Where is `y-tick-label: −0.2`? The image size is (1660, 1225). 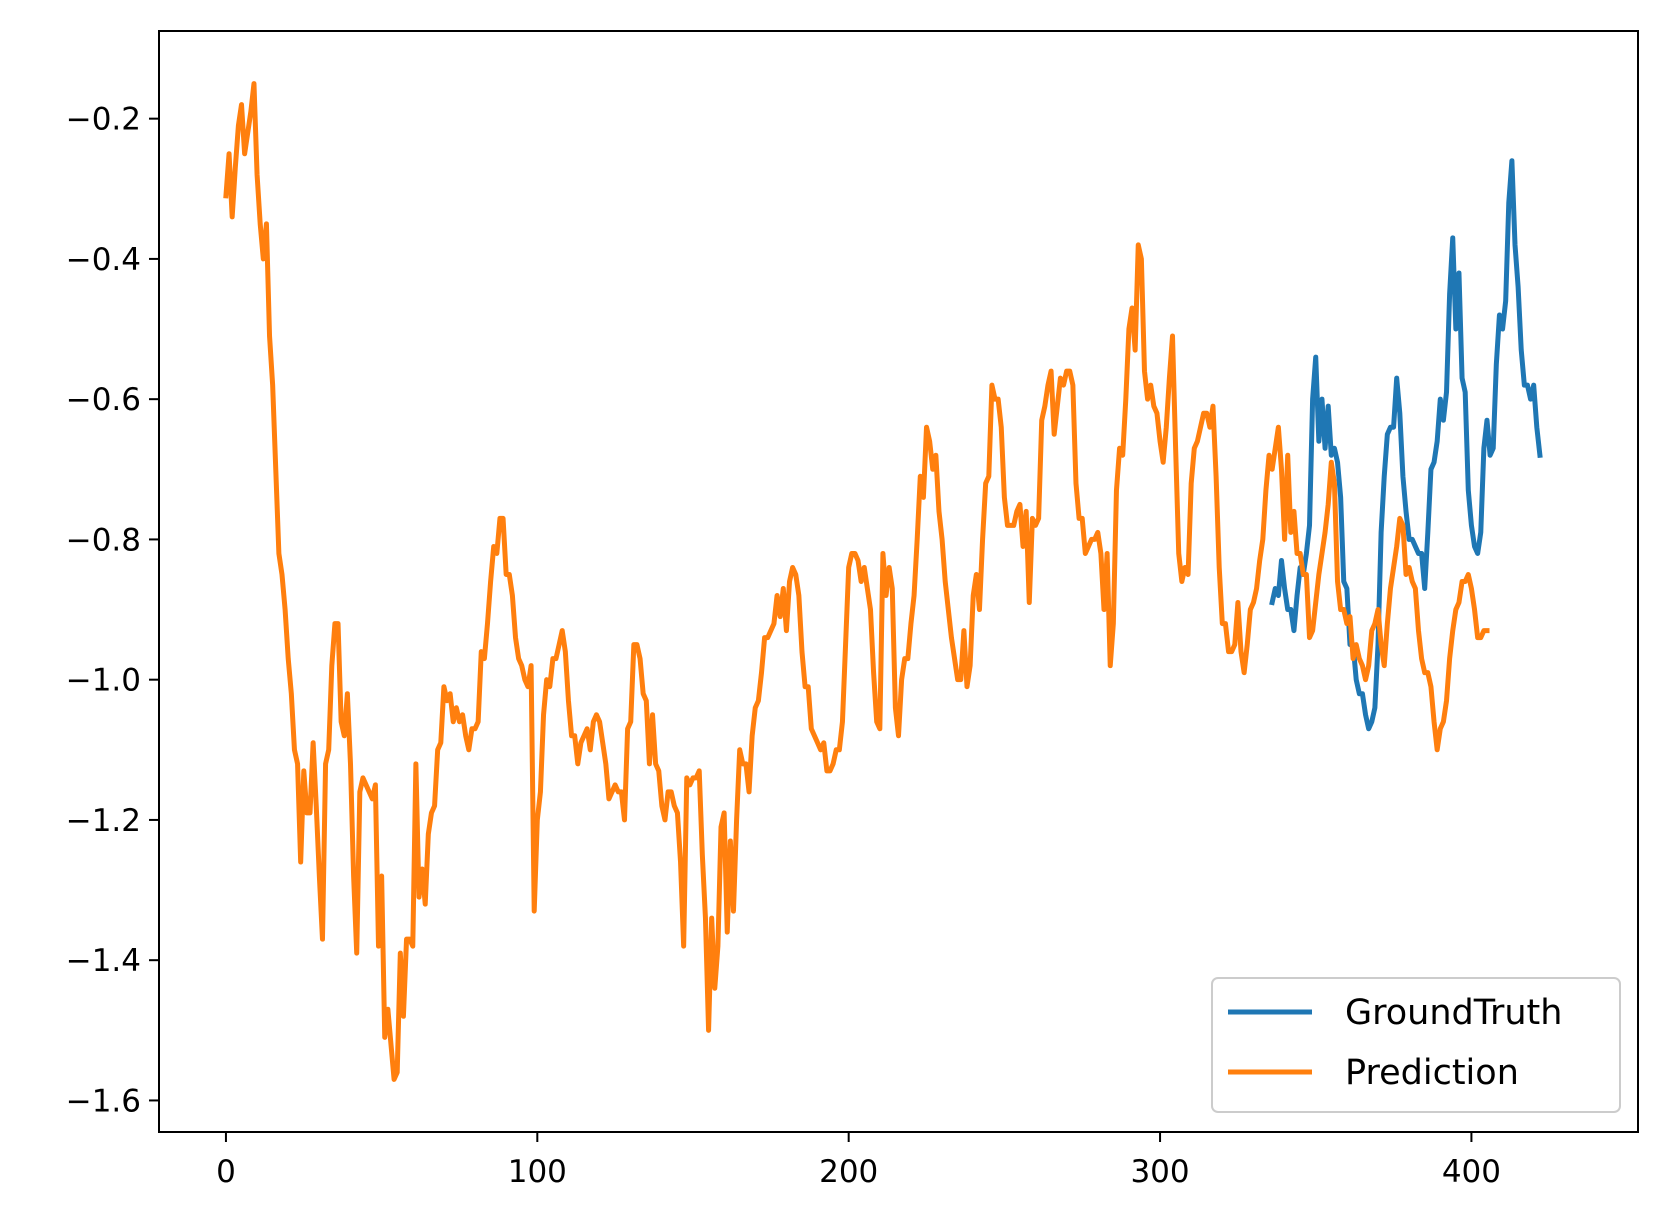
y-tick-label: −0.2 is located at coordinates (103, 120).